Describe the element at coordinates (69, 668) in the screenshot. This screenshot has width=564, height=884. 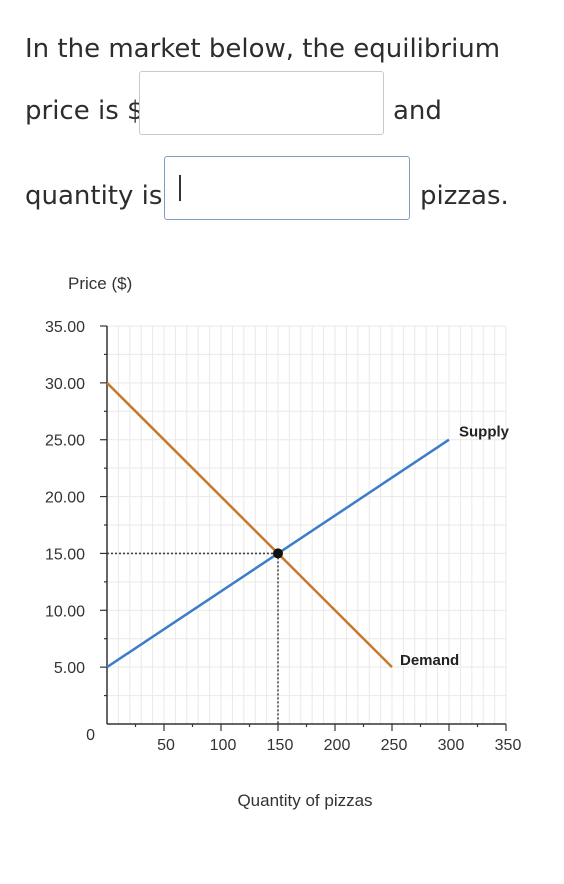
I see `y-tick-label: 5.00` at that location.